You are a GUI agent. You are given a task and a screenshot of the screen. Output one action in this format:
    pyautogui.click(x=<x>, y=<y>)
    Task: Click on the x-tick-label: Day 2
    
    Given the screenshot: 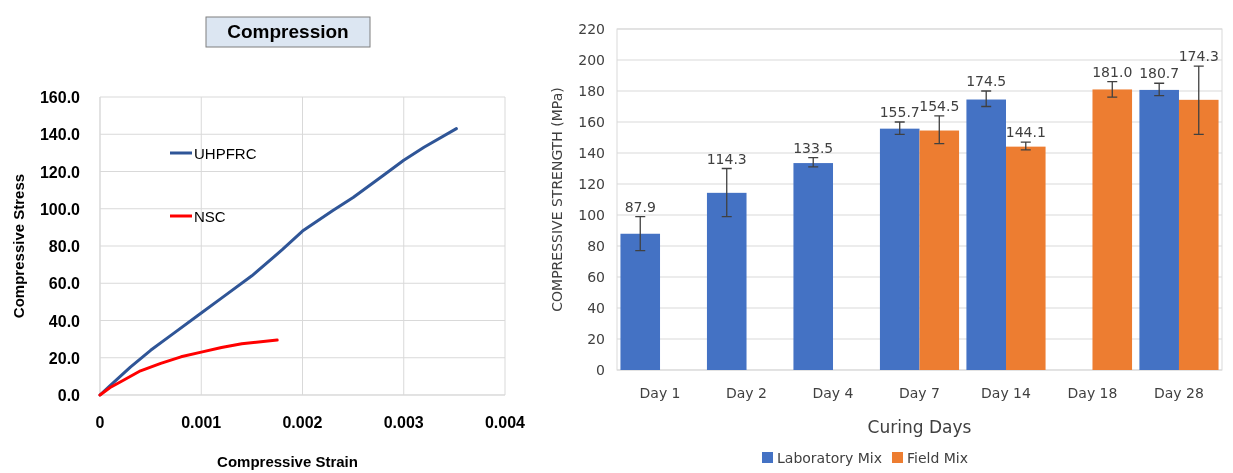 What is the action you would take?
    pyautogui.click(x=747, y=393)
    